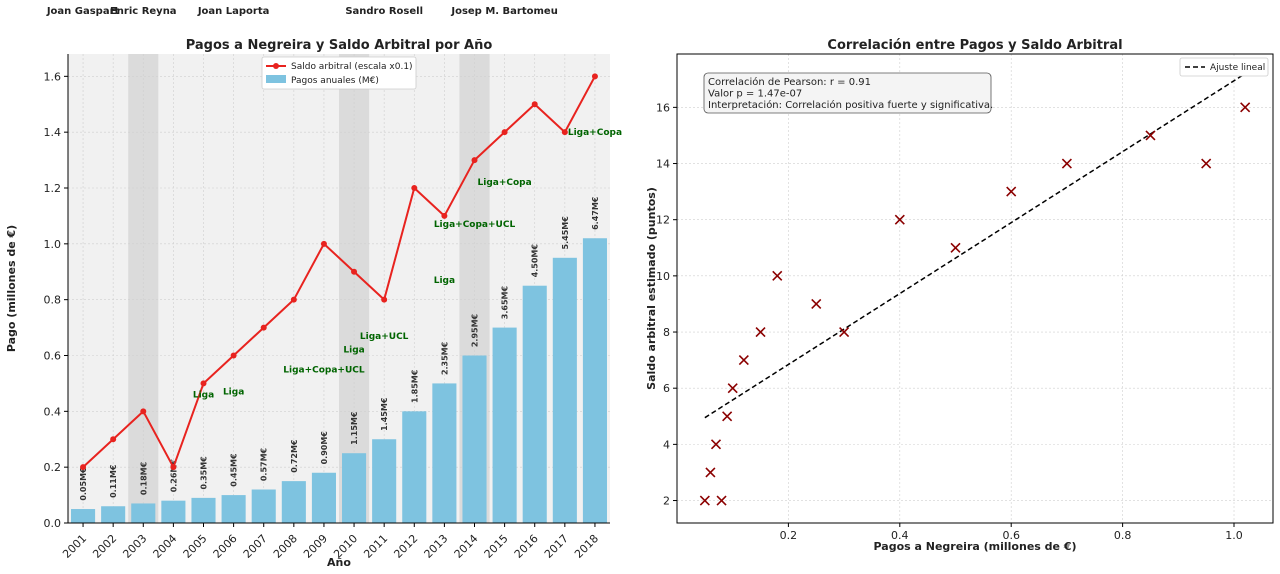 Image resolution: width=1280 pixels, height=574 pixels. Describe the element at coordinates (53, 467) in the screenshot. I see `left-y-tick-label: 0.2` at that location.